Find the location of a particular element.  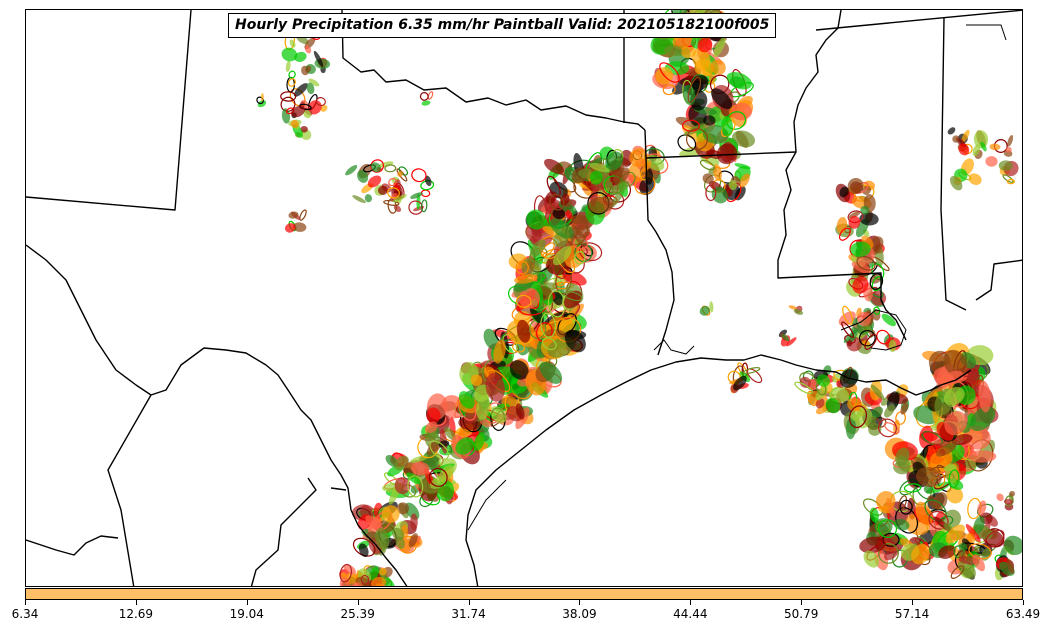

louisiana-coast is located at coordinates (909, 382).